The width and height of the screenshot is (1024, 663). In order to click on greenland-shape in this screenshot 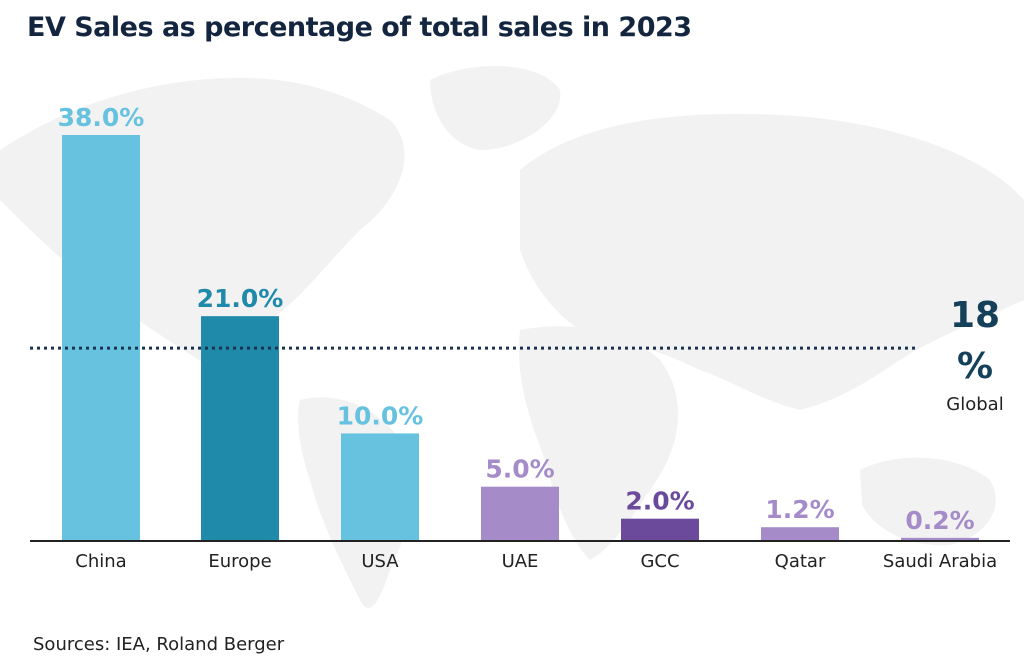, I will do `click(495, 108)`.